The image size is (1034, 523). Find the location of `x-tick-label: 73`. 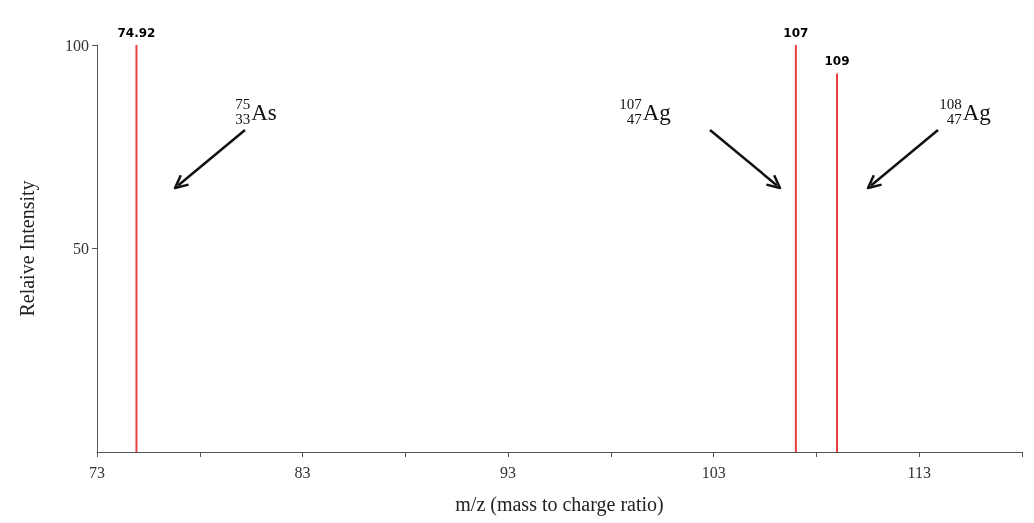

x-tick-label: 73 is located at coordinates (97, 472).